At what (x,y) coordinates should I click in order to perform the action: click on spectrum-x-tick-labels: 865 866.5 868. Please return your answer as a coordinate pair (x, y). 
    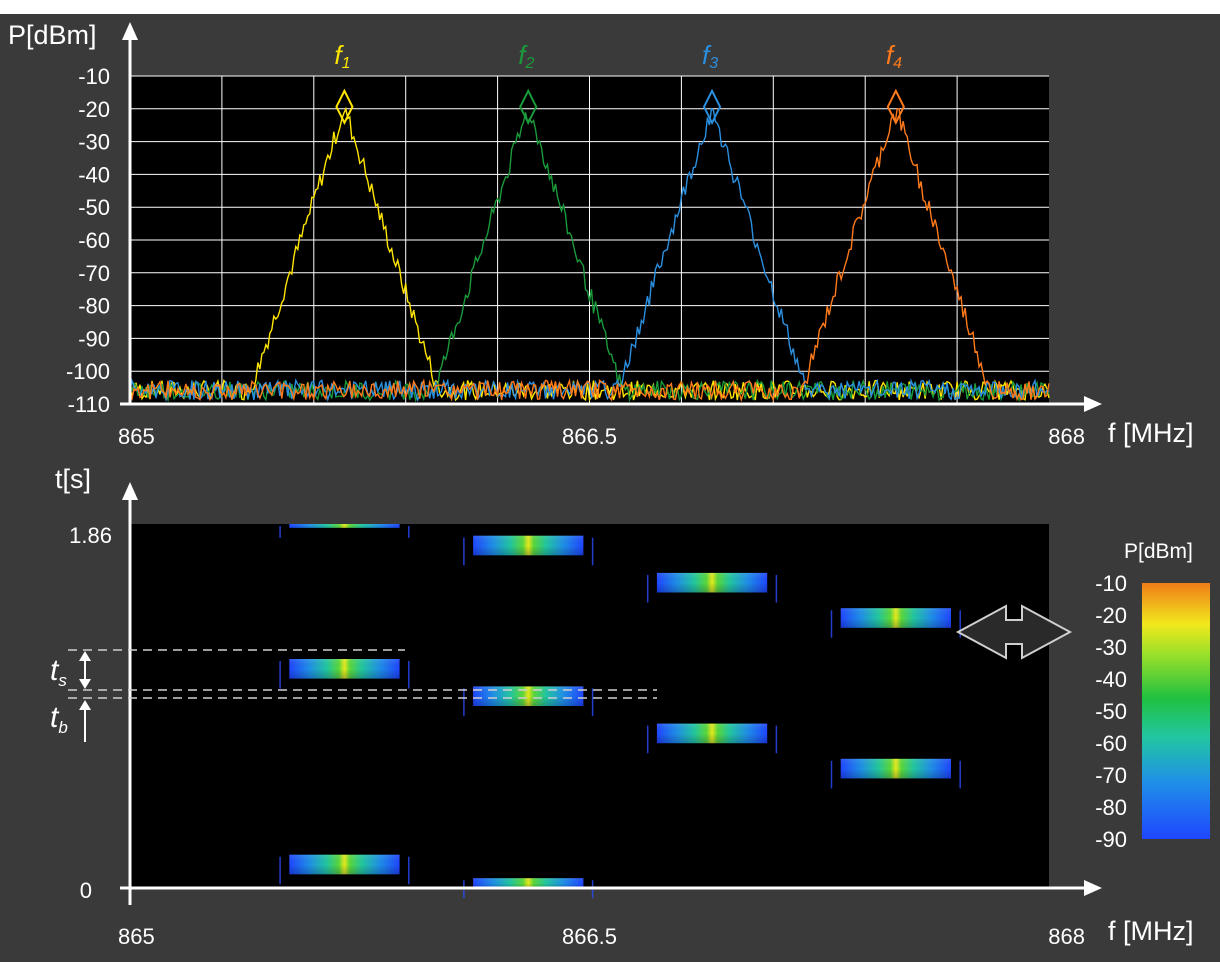
    Looking at the image, I should click on (601, 436).